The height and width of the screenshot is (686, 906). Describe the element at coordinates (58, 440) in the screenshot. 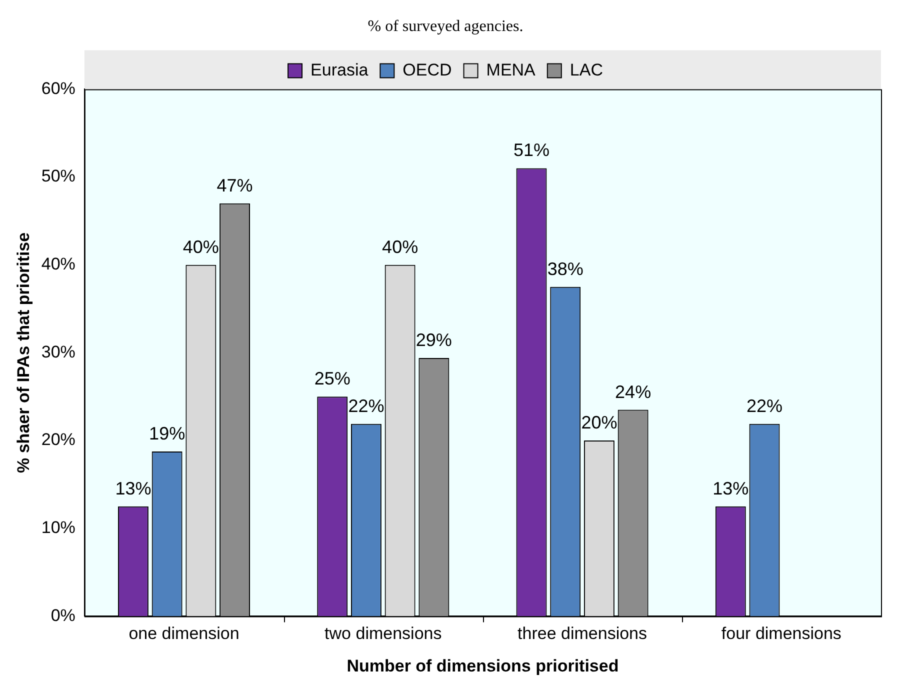

I see `y-tick-label: 20%` at that location.